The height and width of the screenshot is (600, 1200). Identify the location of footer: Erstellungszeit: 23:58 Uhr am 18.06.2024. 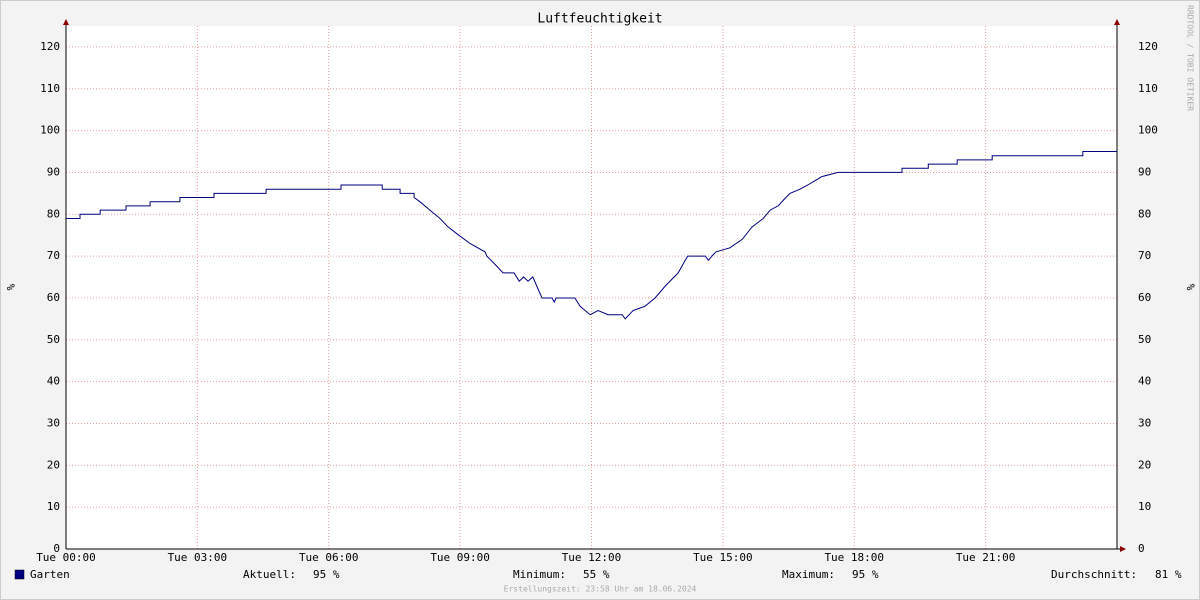
(600, 589).